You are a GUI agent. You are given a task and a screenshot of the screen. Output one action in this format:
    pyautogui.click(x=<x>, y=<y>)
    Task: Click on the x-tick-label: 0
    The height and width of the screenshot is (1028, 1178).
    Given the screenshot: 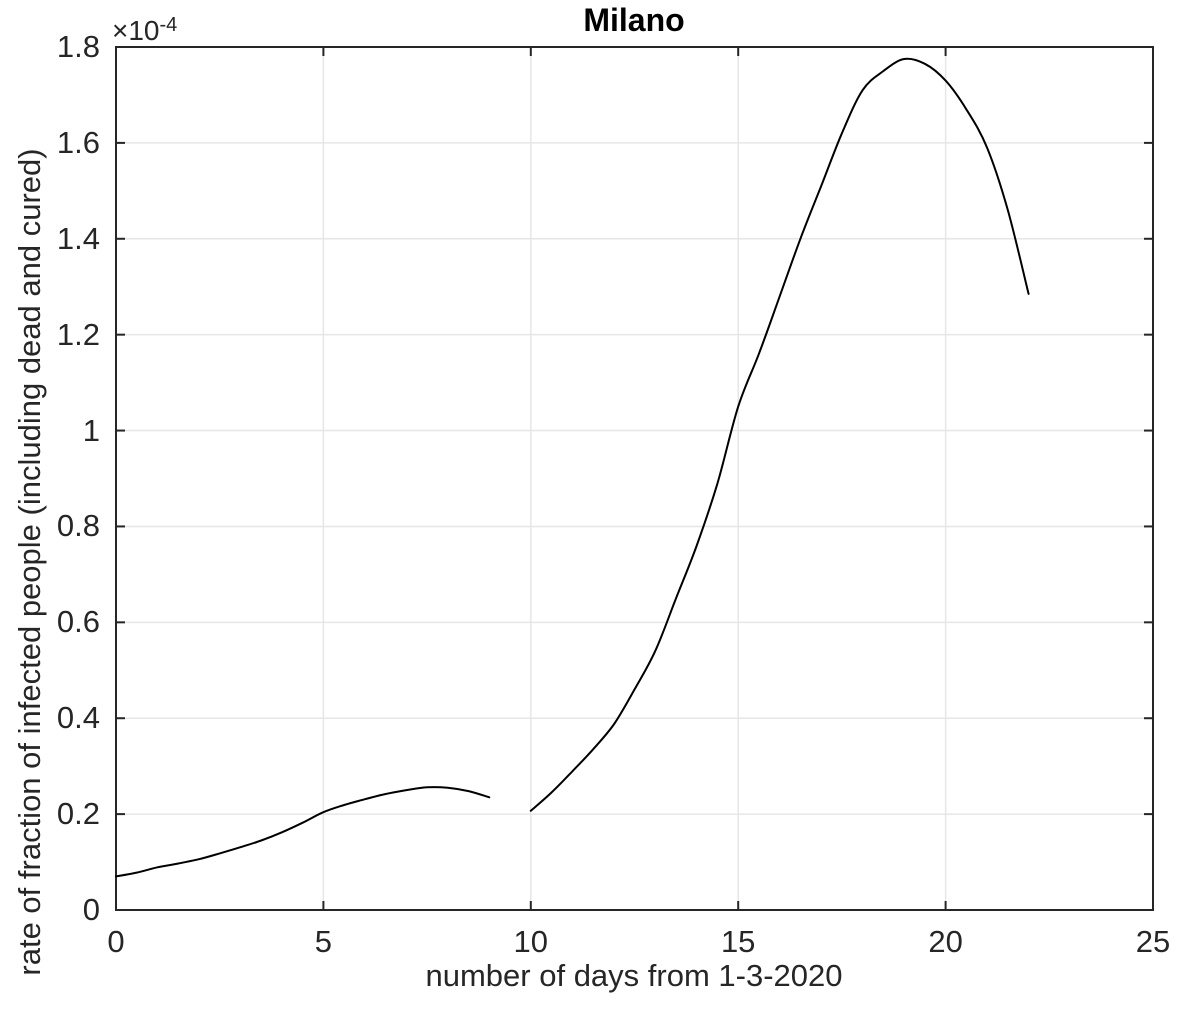 What is the action you would take?
    pyautogui.click(x=116, y=941)
    